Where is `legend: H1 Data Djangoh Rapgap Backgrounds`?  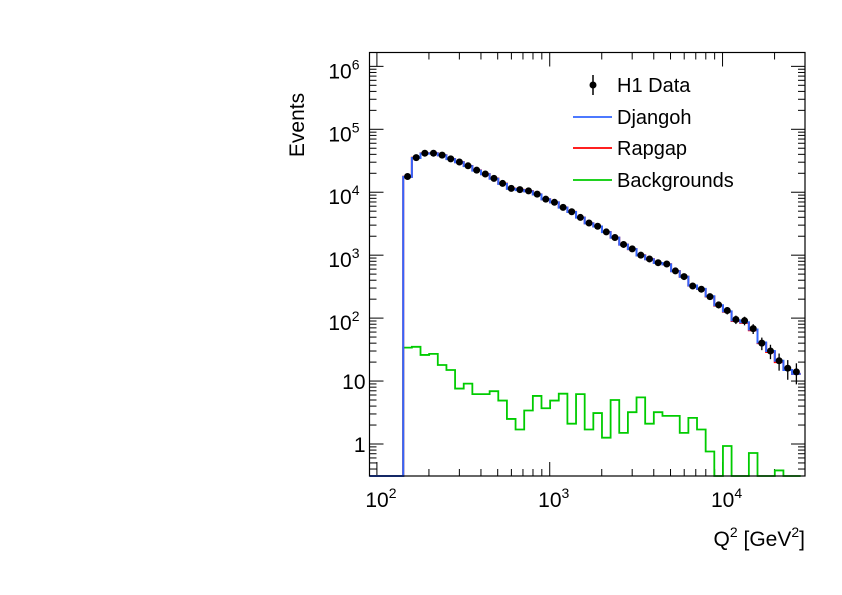
legend: H1 Data Djangoh Rapgap Backgrounds is located at coordinates (653, 133).